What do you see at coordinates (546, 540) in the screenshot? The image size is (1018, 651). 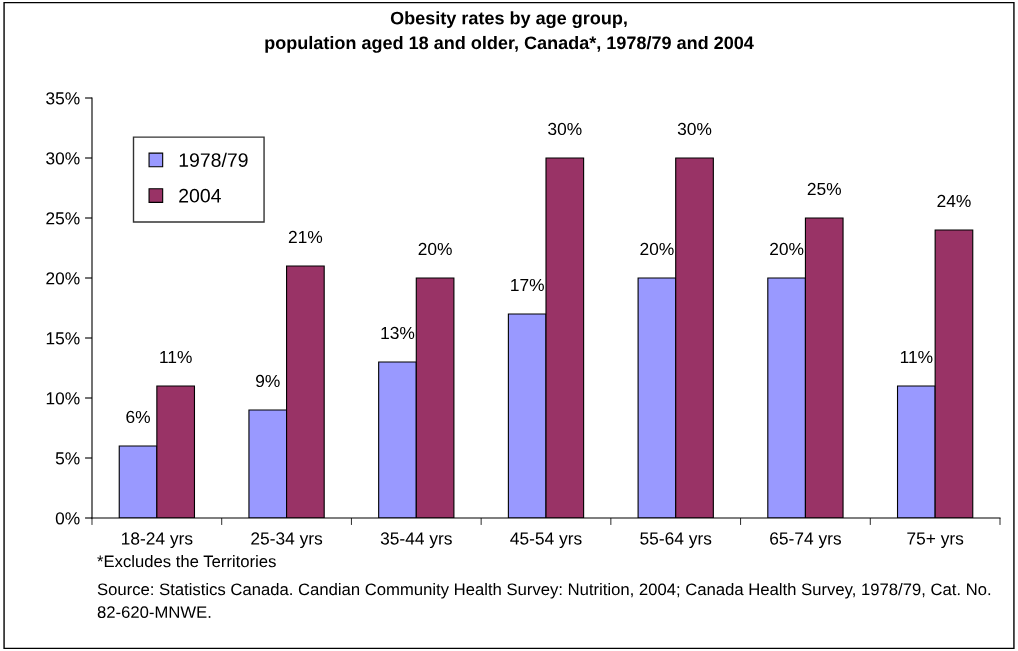 I see `x-tick-label: 45-54 yrs` at bounding box center [546, 540].